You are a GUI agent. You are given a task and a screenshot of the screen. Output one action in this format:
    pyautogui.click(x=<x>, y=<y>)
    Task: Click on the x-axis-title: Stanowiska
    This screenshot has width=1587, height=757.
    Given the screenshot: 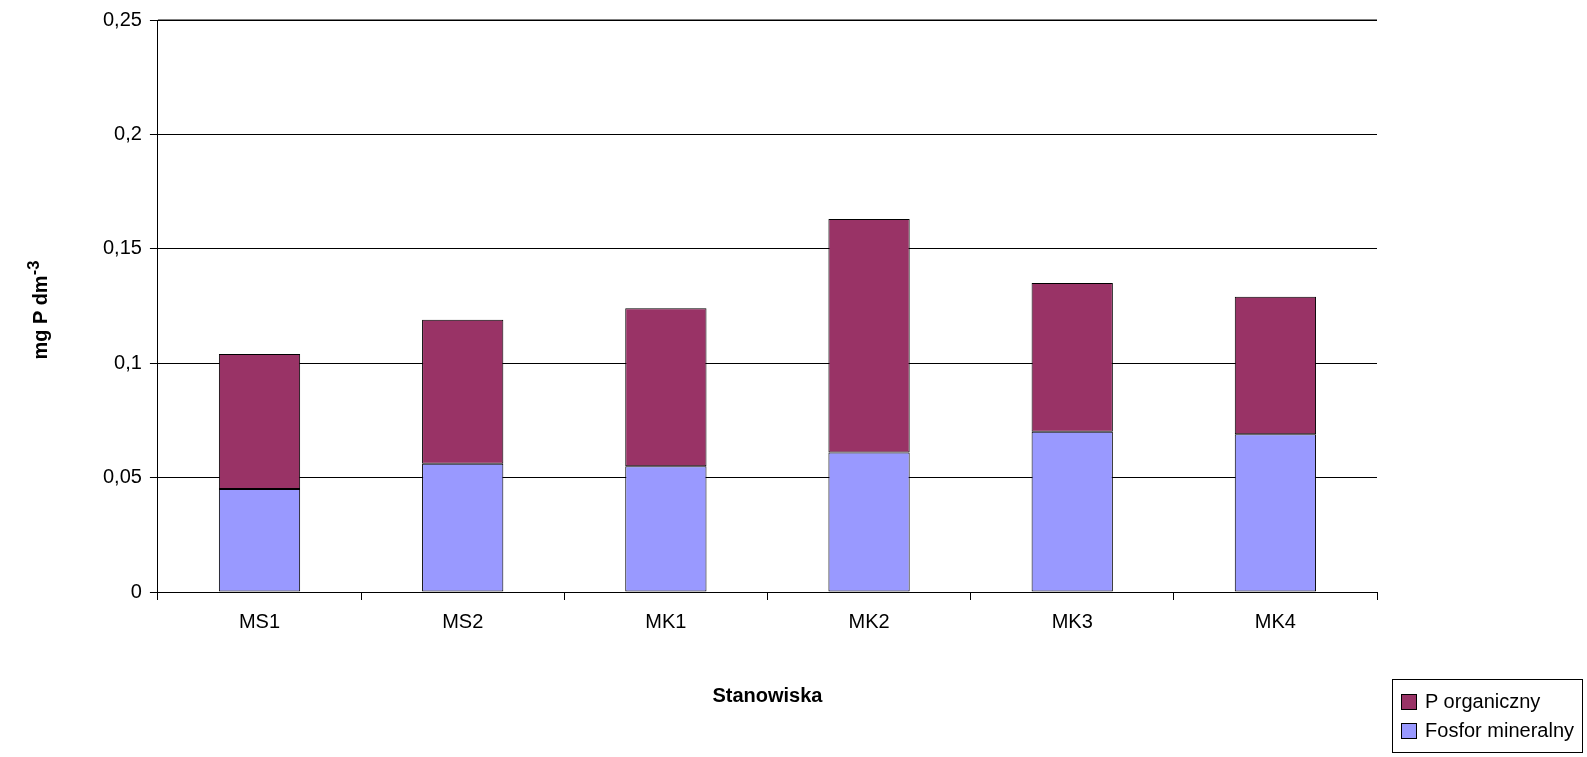 What is the action you would take?
    pyautogui.click(x=768, y=694)
    